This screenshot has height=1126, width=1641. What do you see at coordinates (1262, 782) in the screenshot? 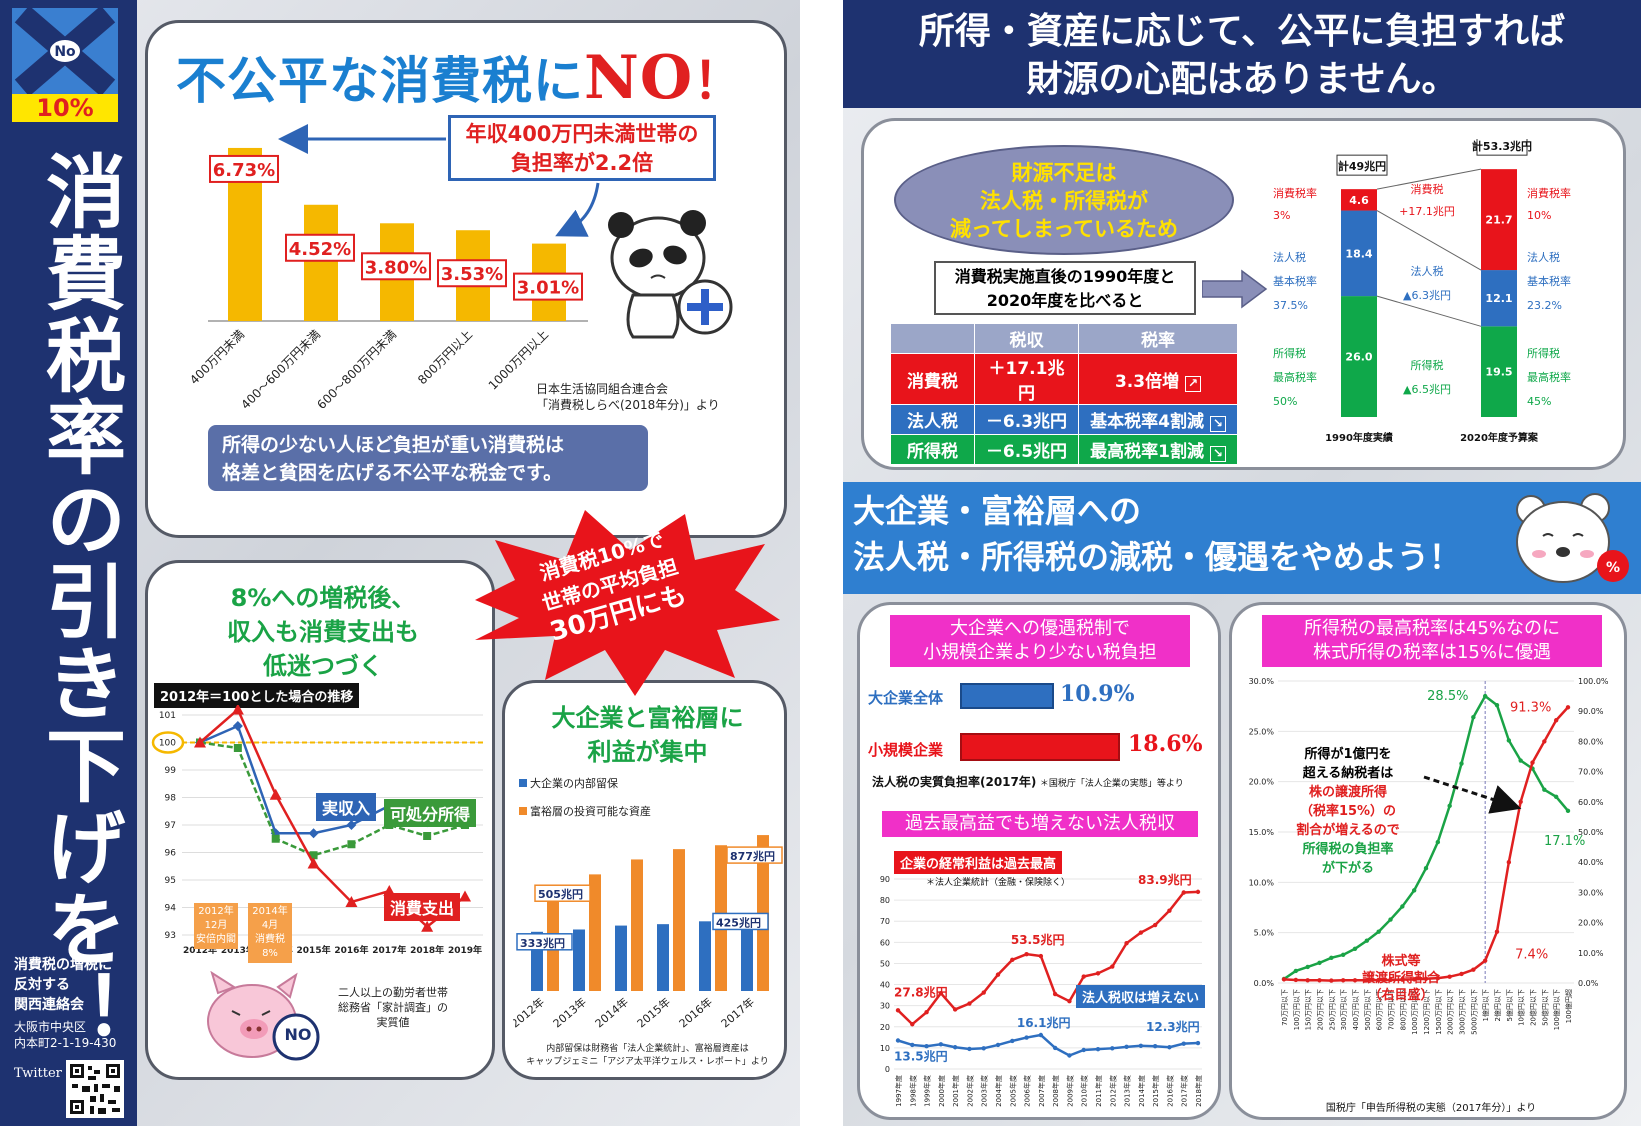
I see `y-tick-label: 20.0%` at bounding box center [1262, 782].